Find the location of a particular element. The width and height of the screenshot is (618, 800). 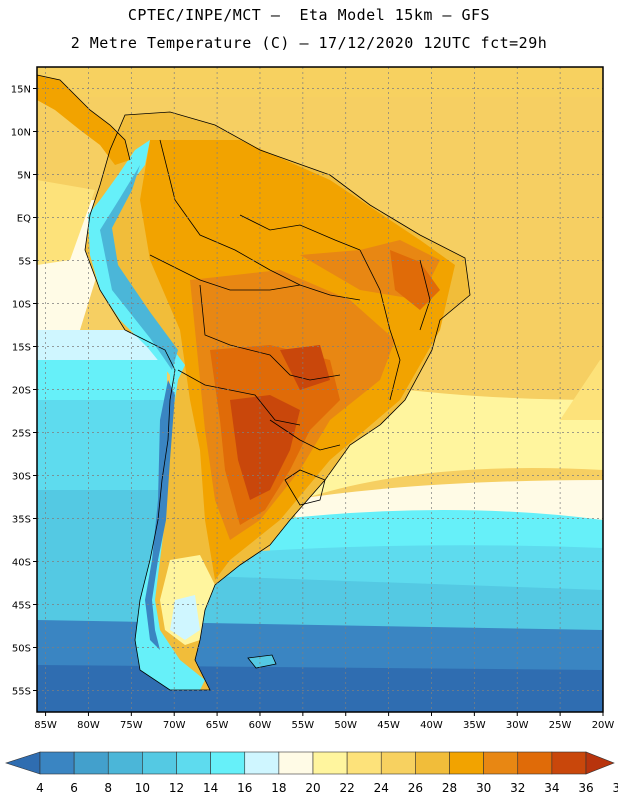

lon-label: 70W is located at coordinates (174, 725).